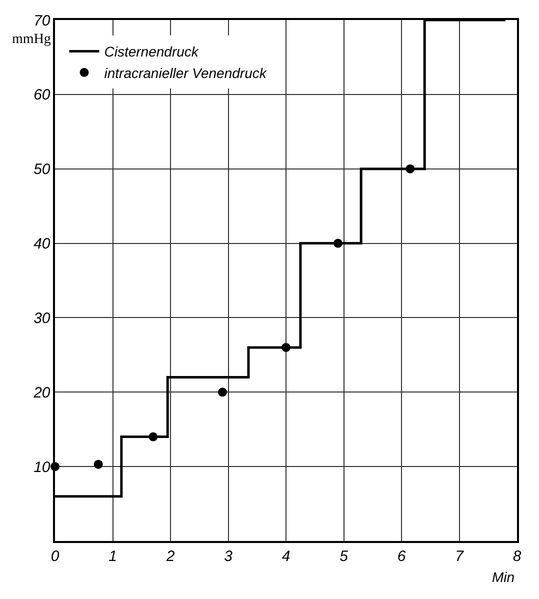 This screenshot has height=599, width=539. Describe the element at coordinates (286, 556) in the screenshot. I see `x-tick-label: 4` at that location.